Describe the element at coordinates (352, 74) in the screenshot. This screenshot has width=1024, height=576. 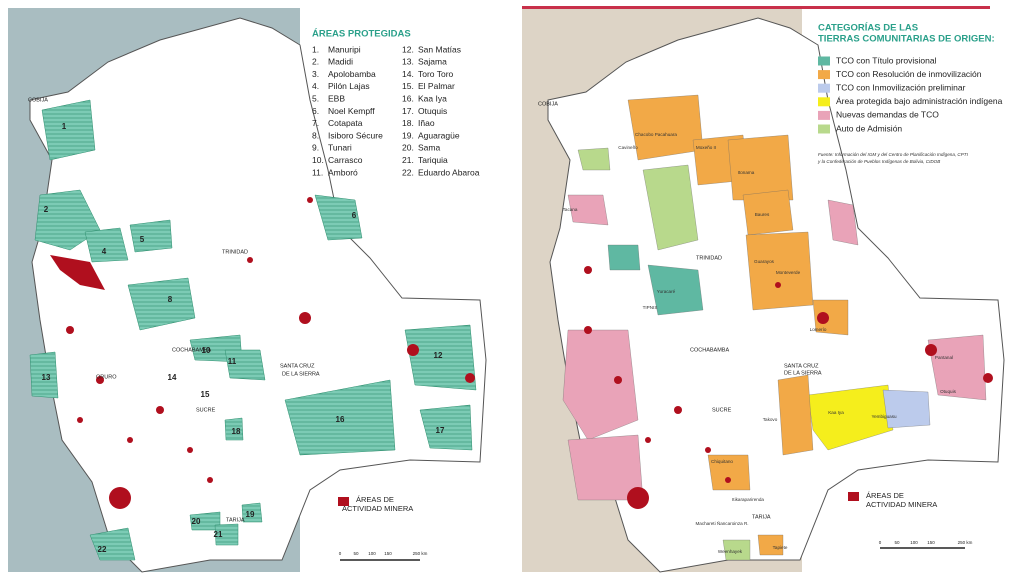
I see `area-name: Apolobamba` at that location.